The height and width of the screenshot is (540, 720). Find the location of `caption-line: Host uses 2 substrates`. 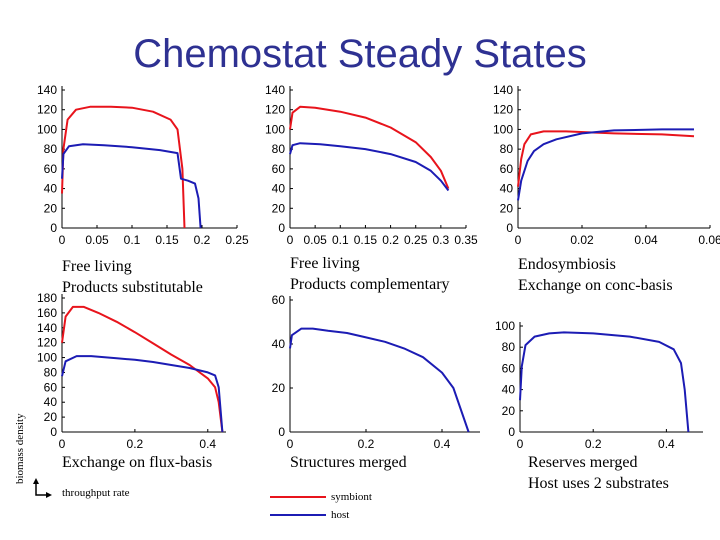

caption-line: Host uses 2 substrates is located at coordinates (598, 483).